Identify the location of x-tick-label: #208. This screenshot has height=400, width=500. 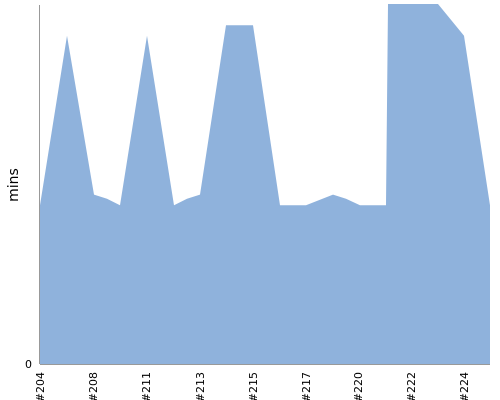
(93, 386).